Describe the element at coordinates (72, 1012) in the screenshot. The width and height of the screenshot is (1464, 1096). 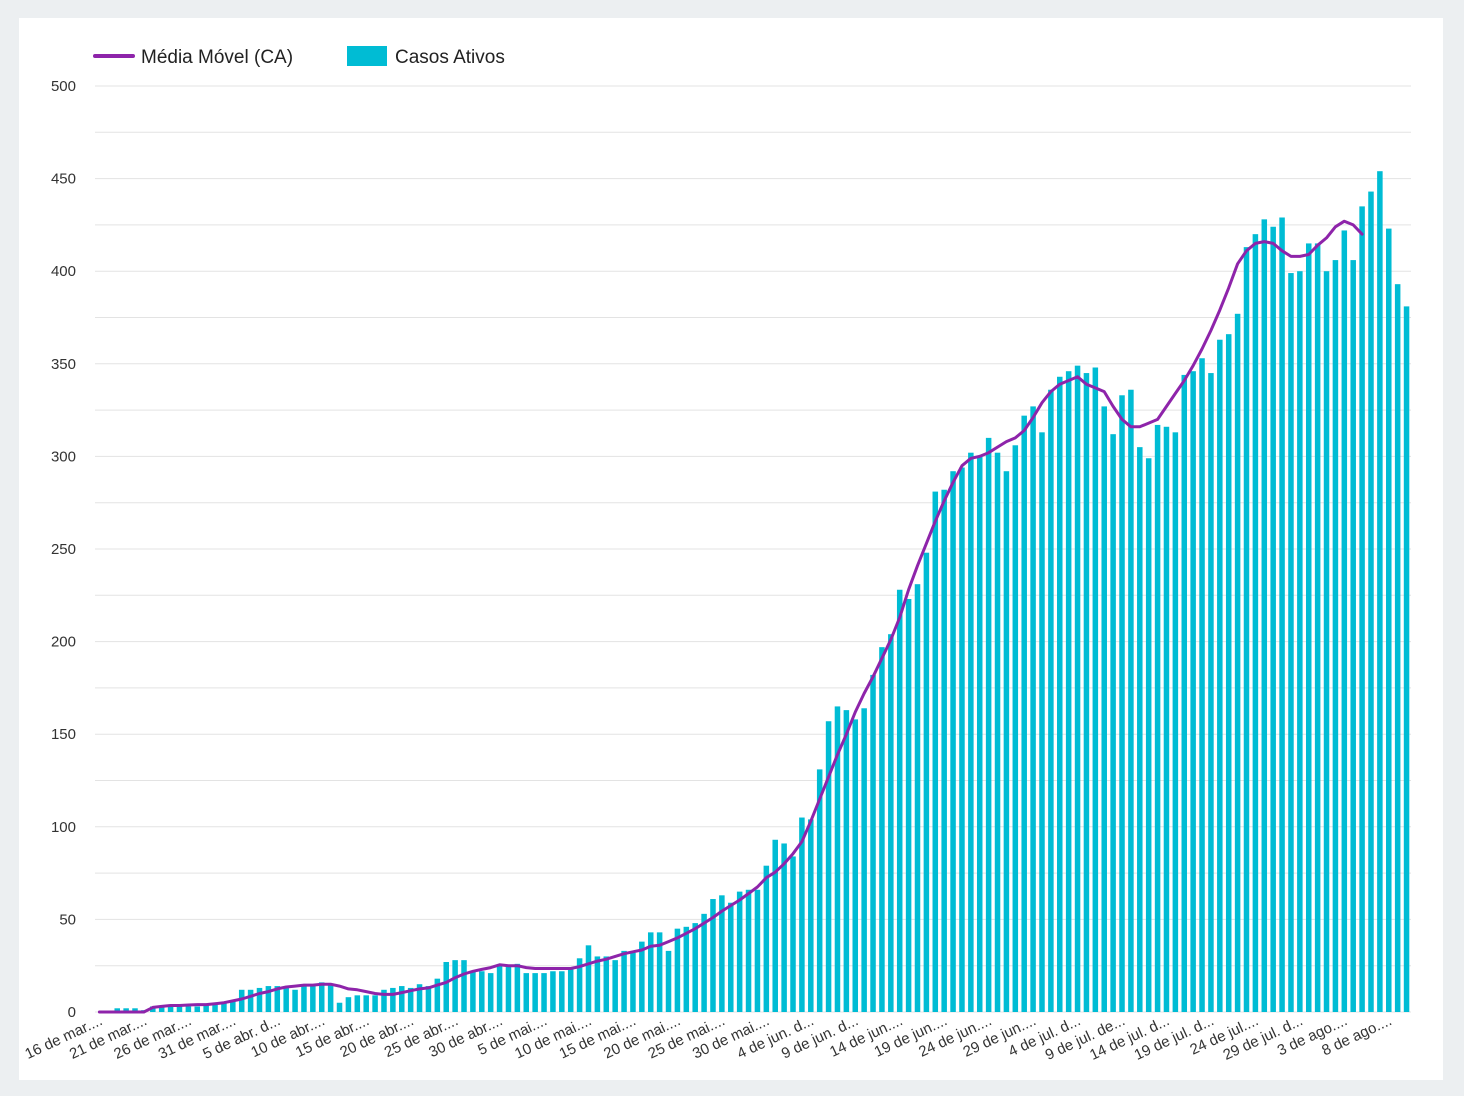
I see `y-tick-label: 0` at that location.